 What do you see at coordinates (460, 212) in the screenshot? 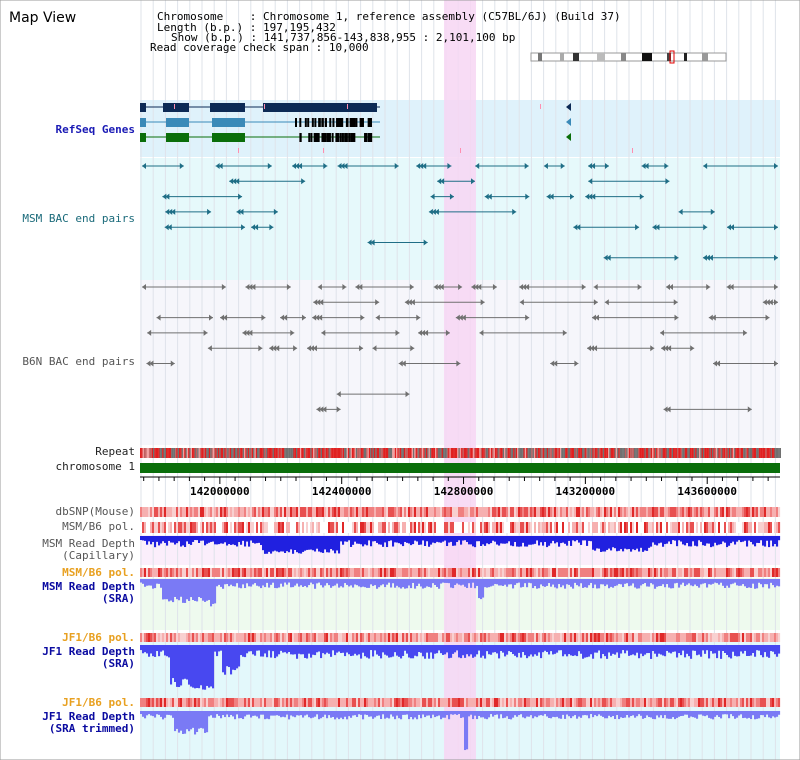
I see `msm-bac-end-pairs-track` at bounding box center [460, 212].